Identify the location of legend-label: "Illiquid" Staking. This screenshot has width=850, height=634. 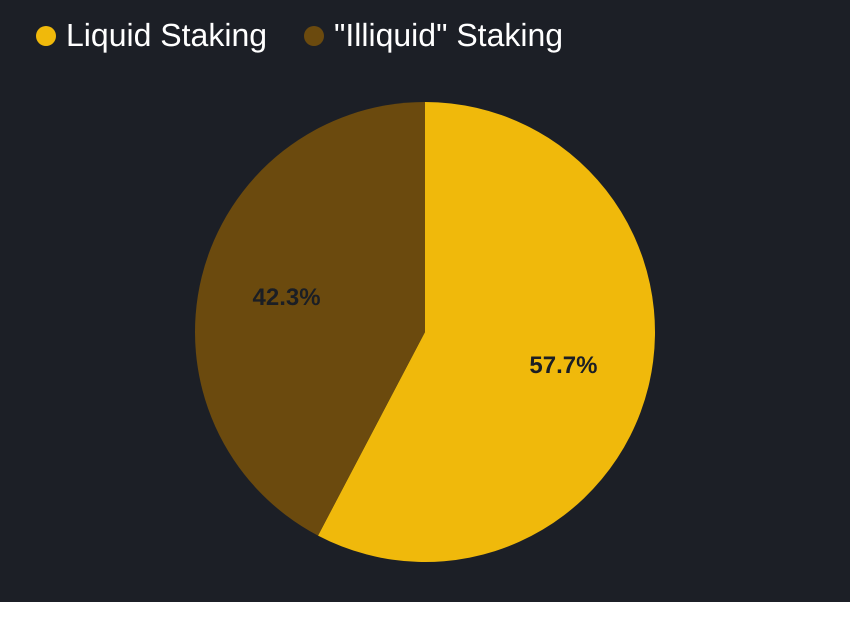
(449, 35).